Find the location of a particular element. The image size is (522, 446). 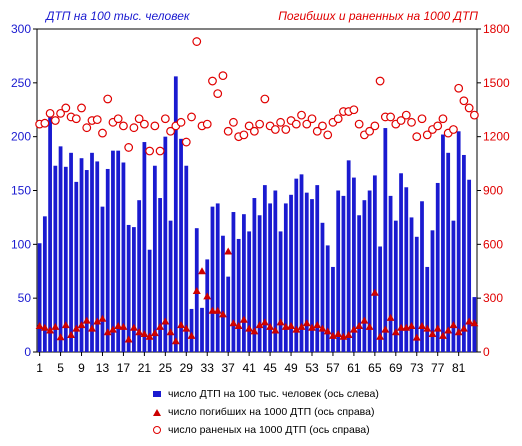

legend-item-deaths: число погибших на 1000 ДТП (ось справа) is located at coordinates (264, 412).